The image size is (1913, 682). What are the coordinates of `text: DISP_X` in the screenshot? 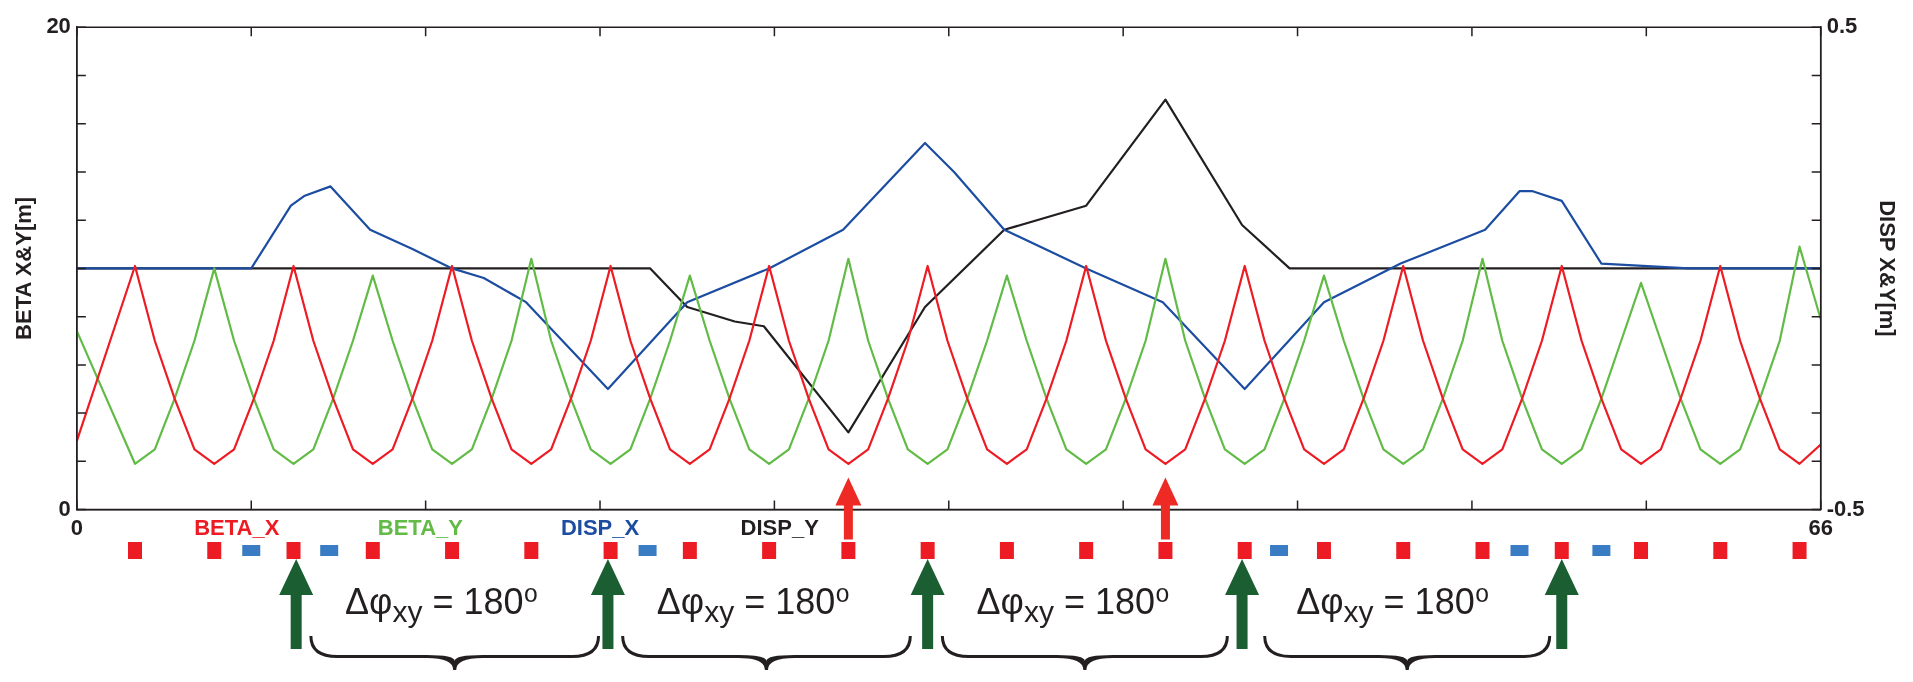 It's located at (600, 527).